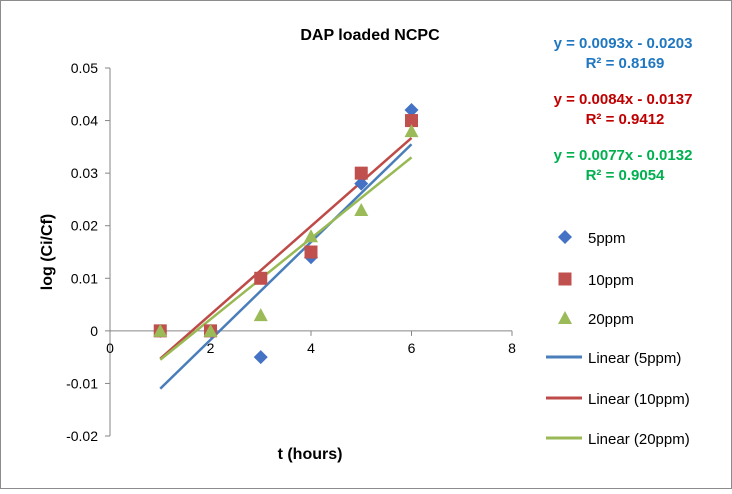 This screenshot has height=494, width=732. I want to click on legend-marker-5ppm, so click(565, 237).